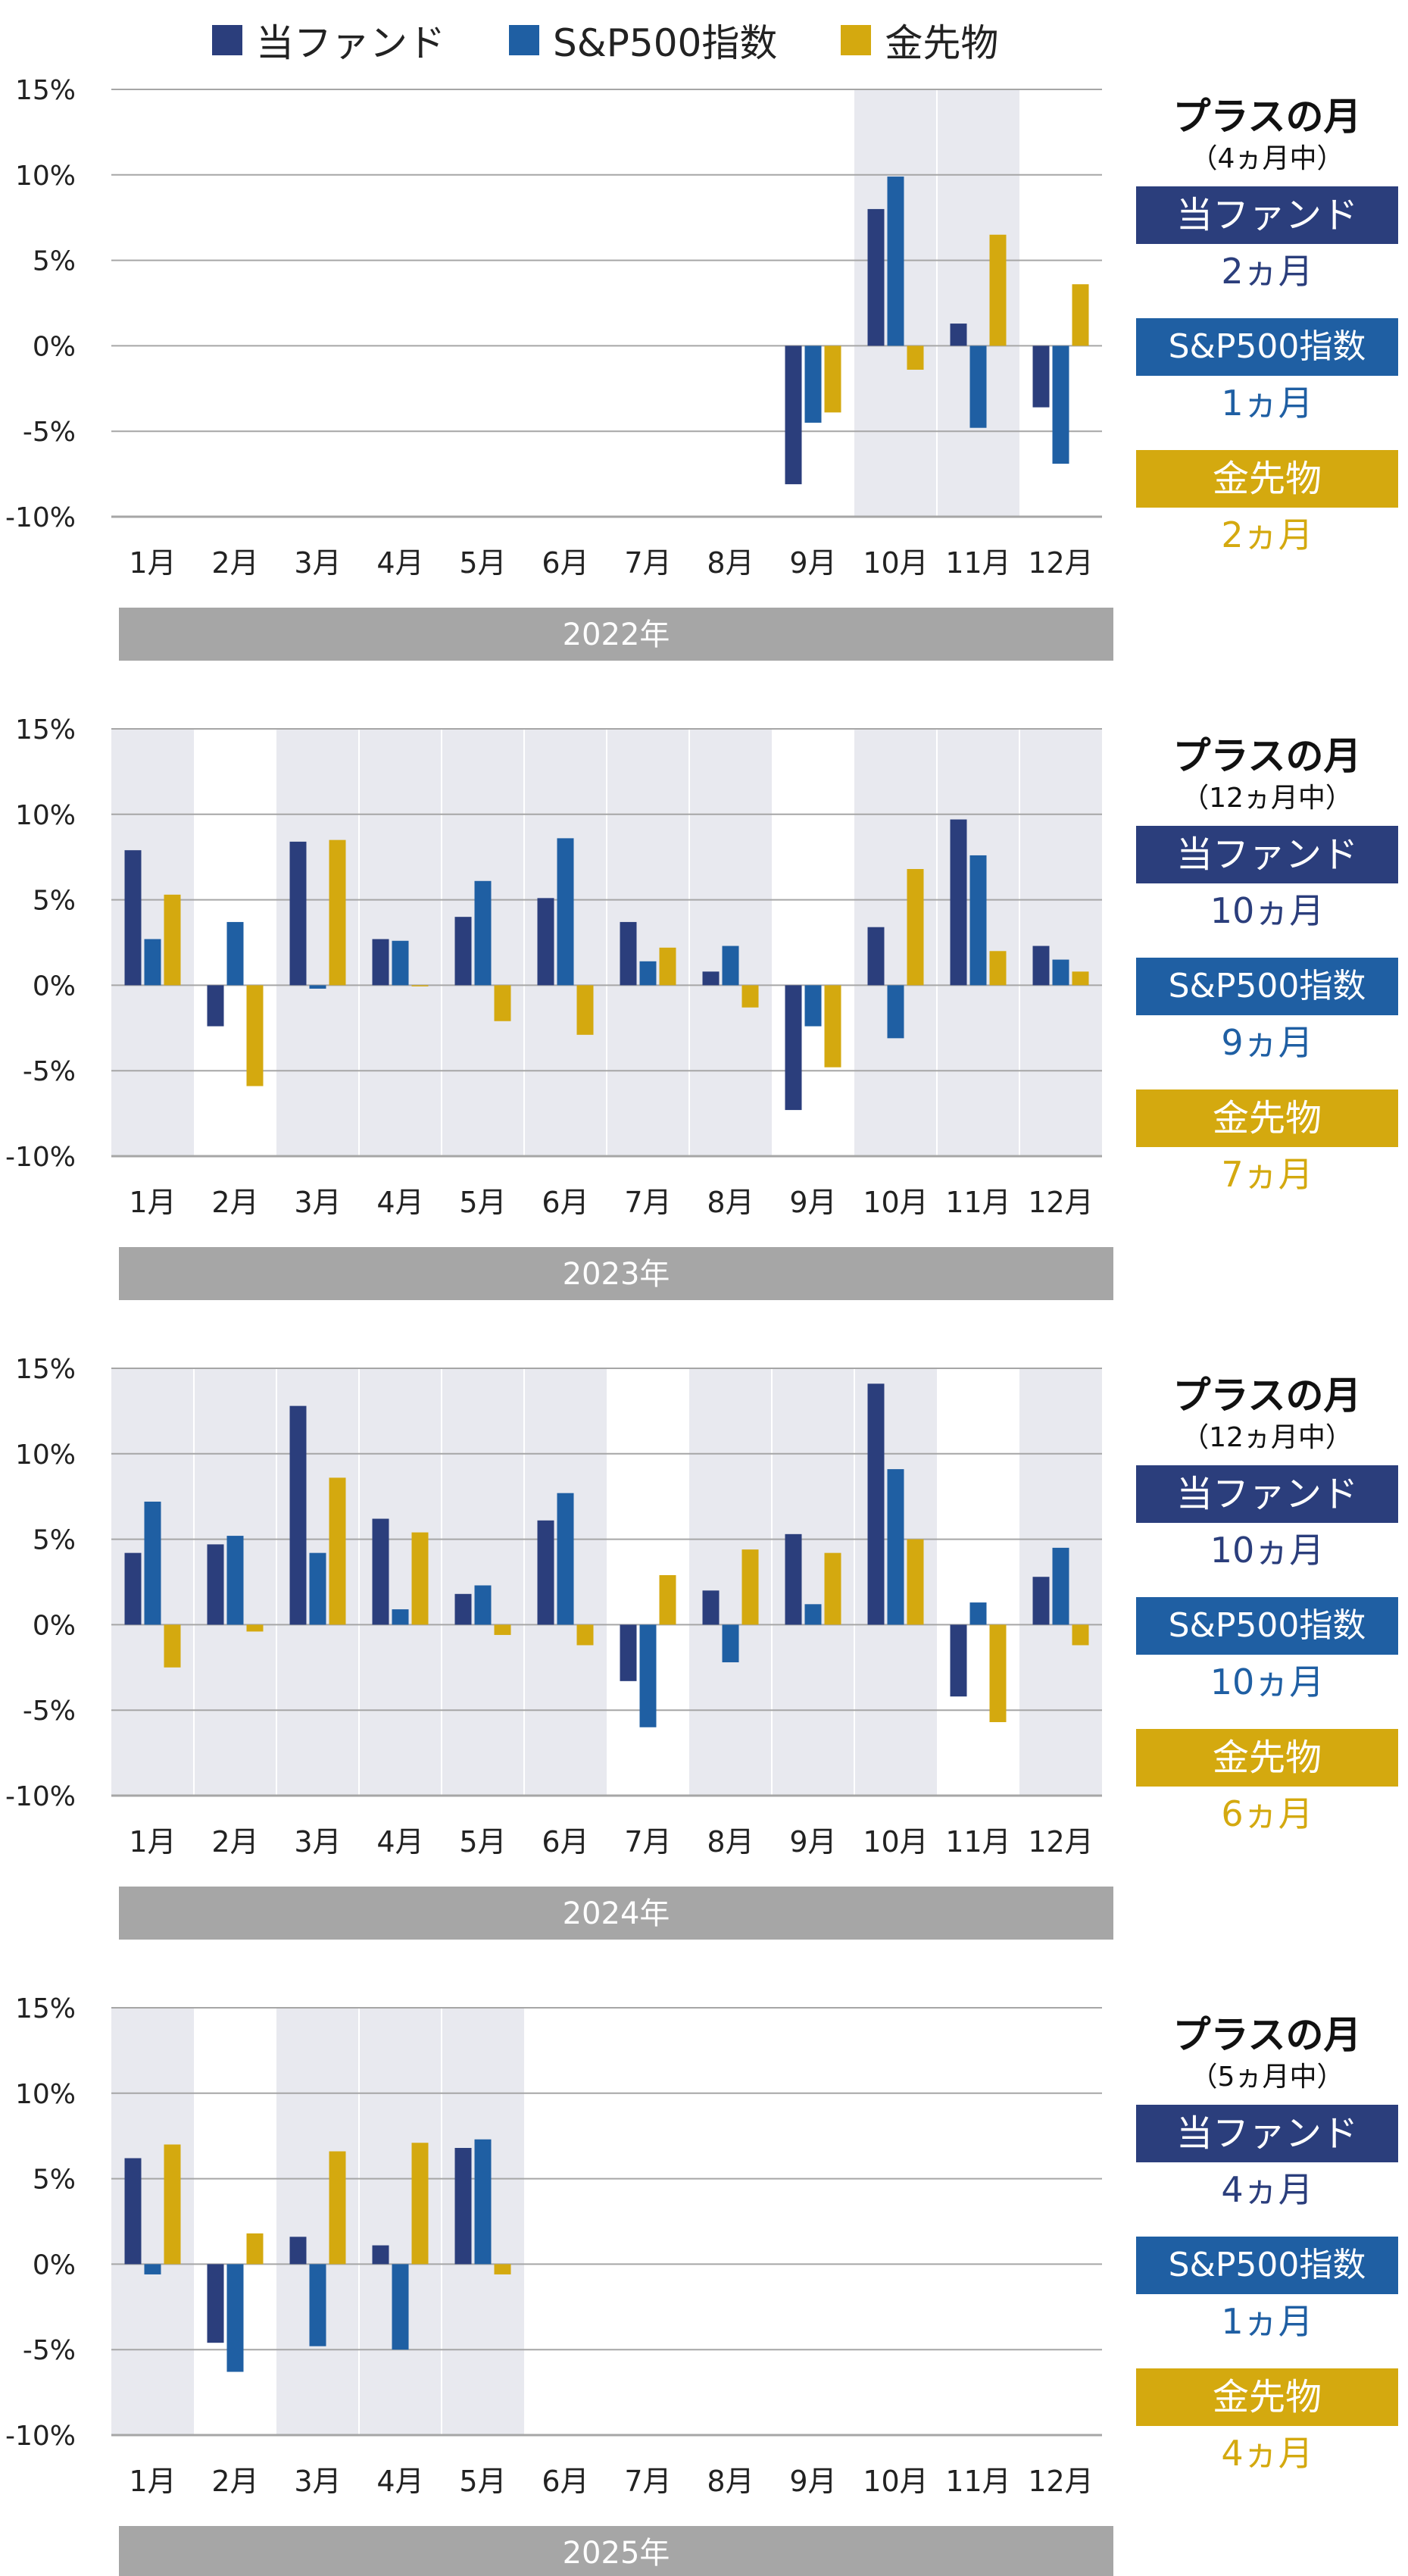 Image resolution: width=1408 pixels, height=2576 pixels. I want to click on summary-title: プラスの月, so click(1267, 117).